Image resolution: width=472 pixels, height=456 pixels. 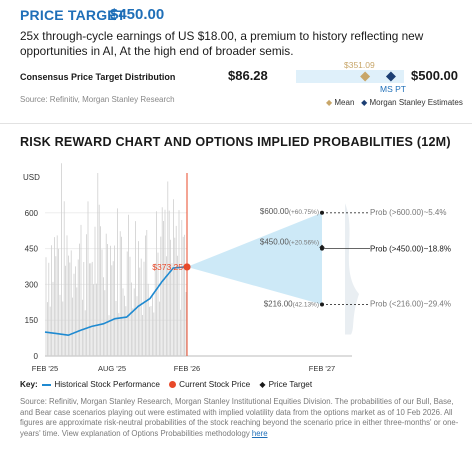 What do you see at coordinates (329, 102) in the screenshot?
I see `mean-legend-icon: ◆` at bounding box center [329, 102].